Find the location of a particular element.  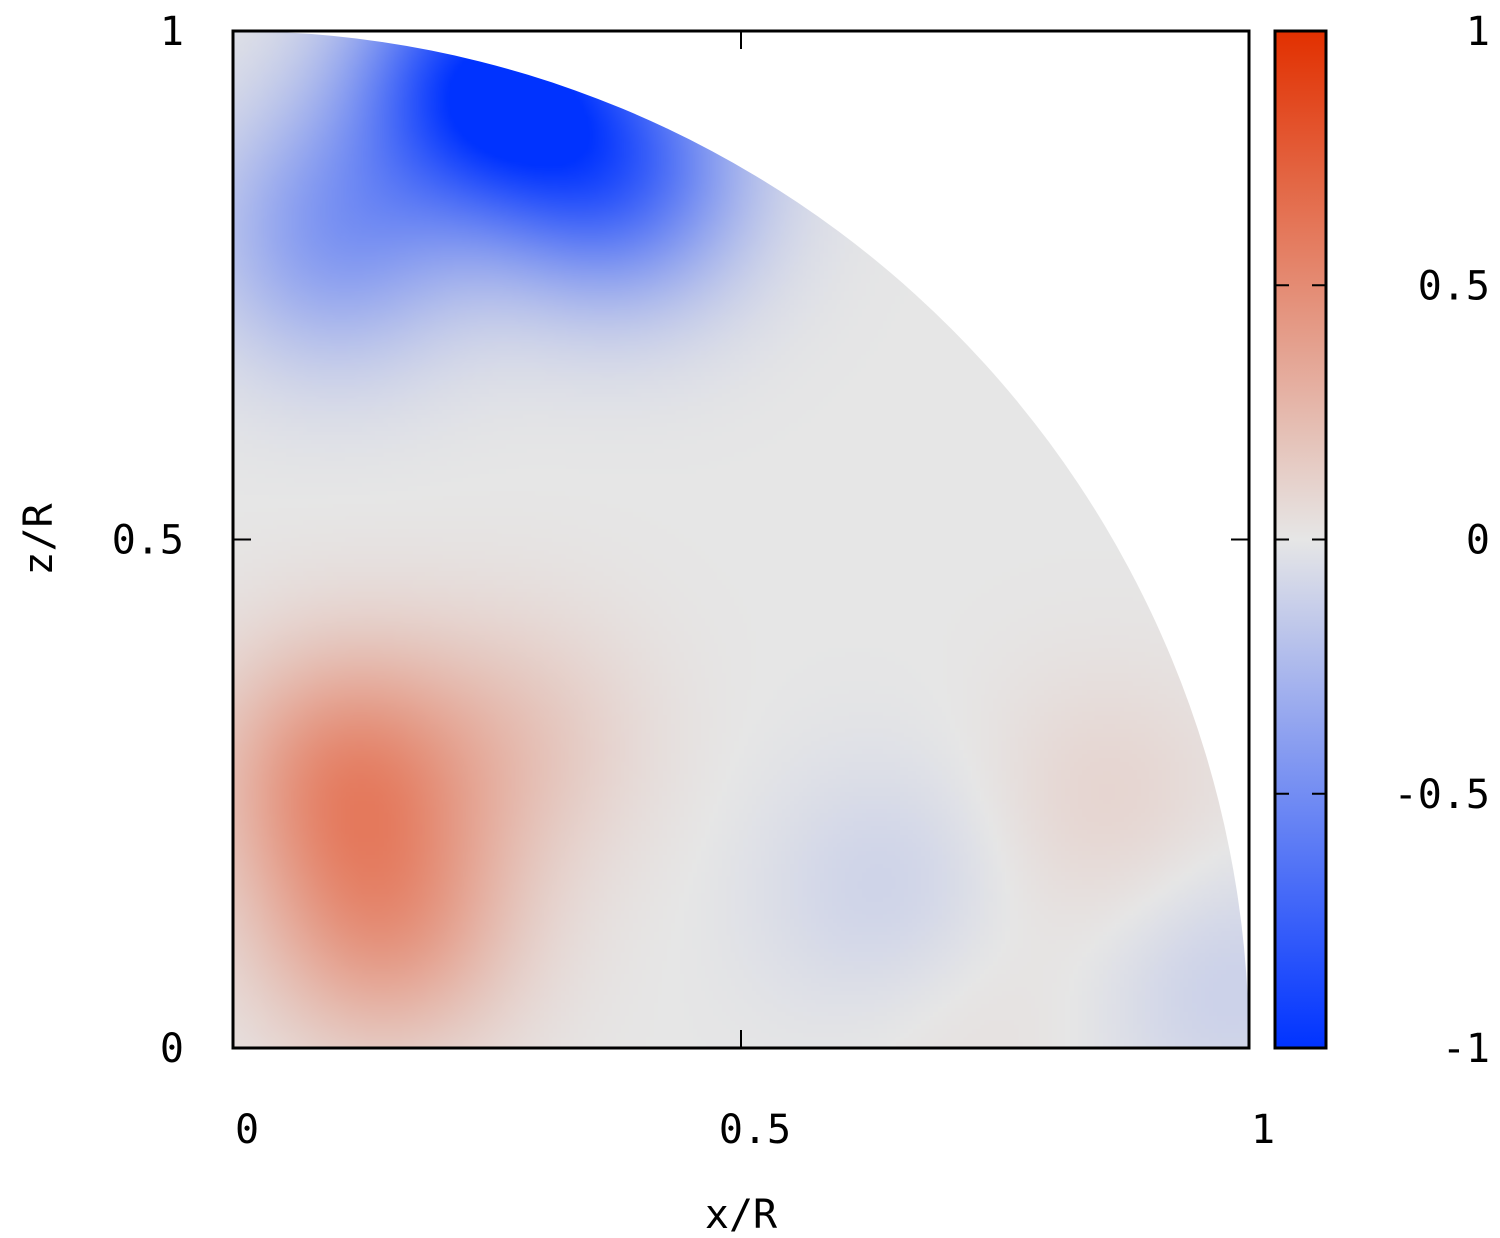

colorbar-ticks: 1 0.5 0 -0.5 -1 is located at coordinates (1382, 540).